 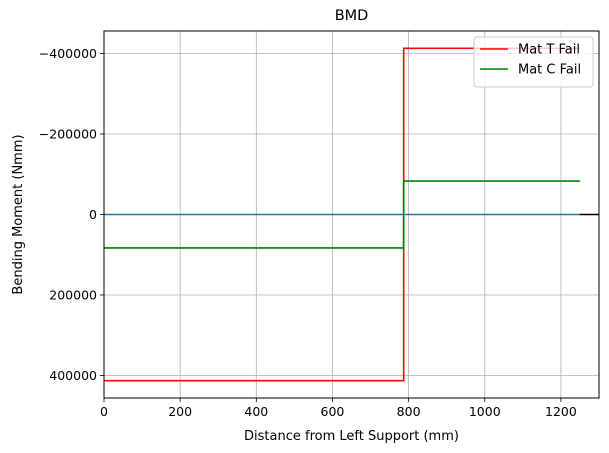 What do you see at coordinates (73, 375) in the screenshot?
I see `y-tick-label: 400000` at bounding box center [73, 375].